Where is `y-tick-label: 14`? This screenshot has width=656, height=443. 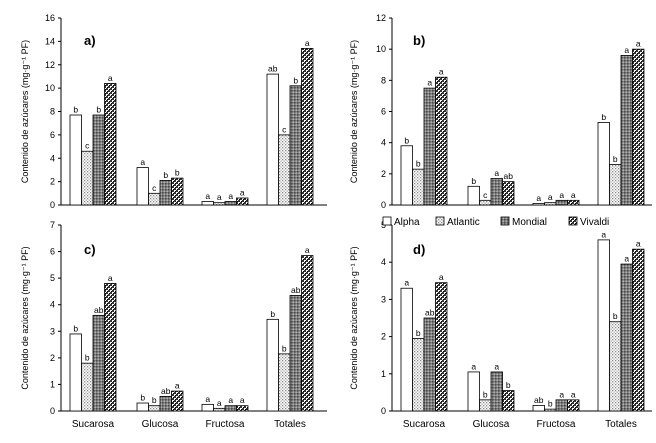
y-tick-label: 14 is located at coordinates (50, 41).